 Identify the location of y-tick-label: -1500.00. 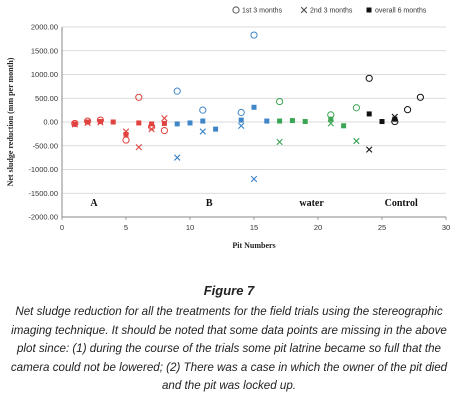
(43, 193).